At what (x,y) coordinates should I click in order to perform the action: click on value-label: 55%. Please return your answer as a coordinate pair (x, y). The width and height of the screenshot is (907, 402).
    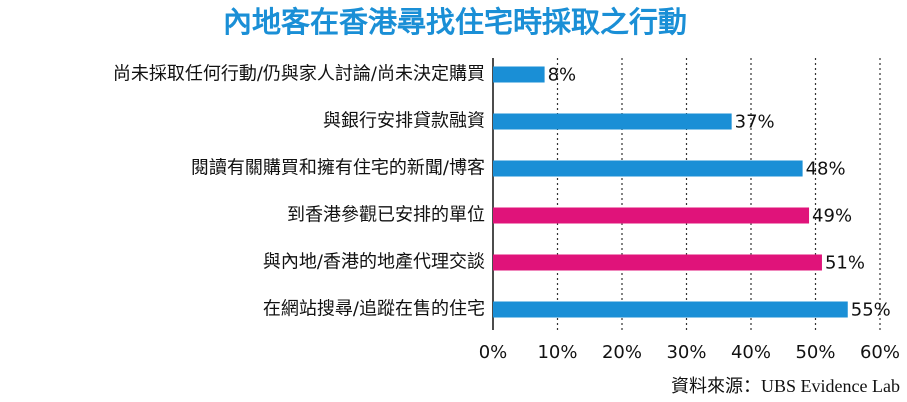
    Looking at the image, I should click on (871, 310).